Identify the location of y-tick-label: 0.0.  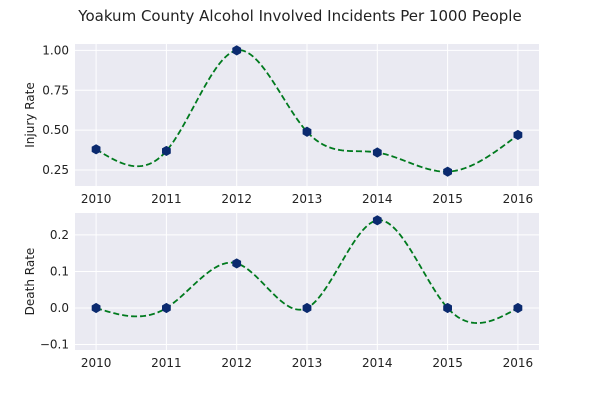
(59, 308).